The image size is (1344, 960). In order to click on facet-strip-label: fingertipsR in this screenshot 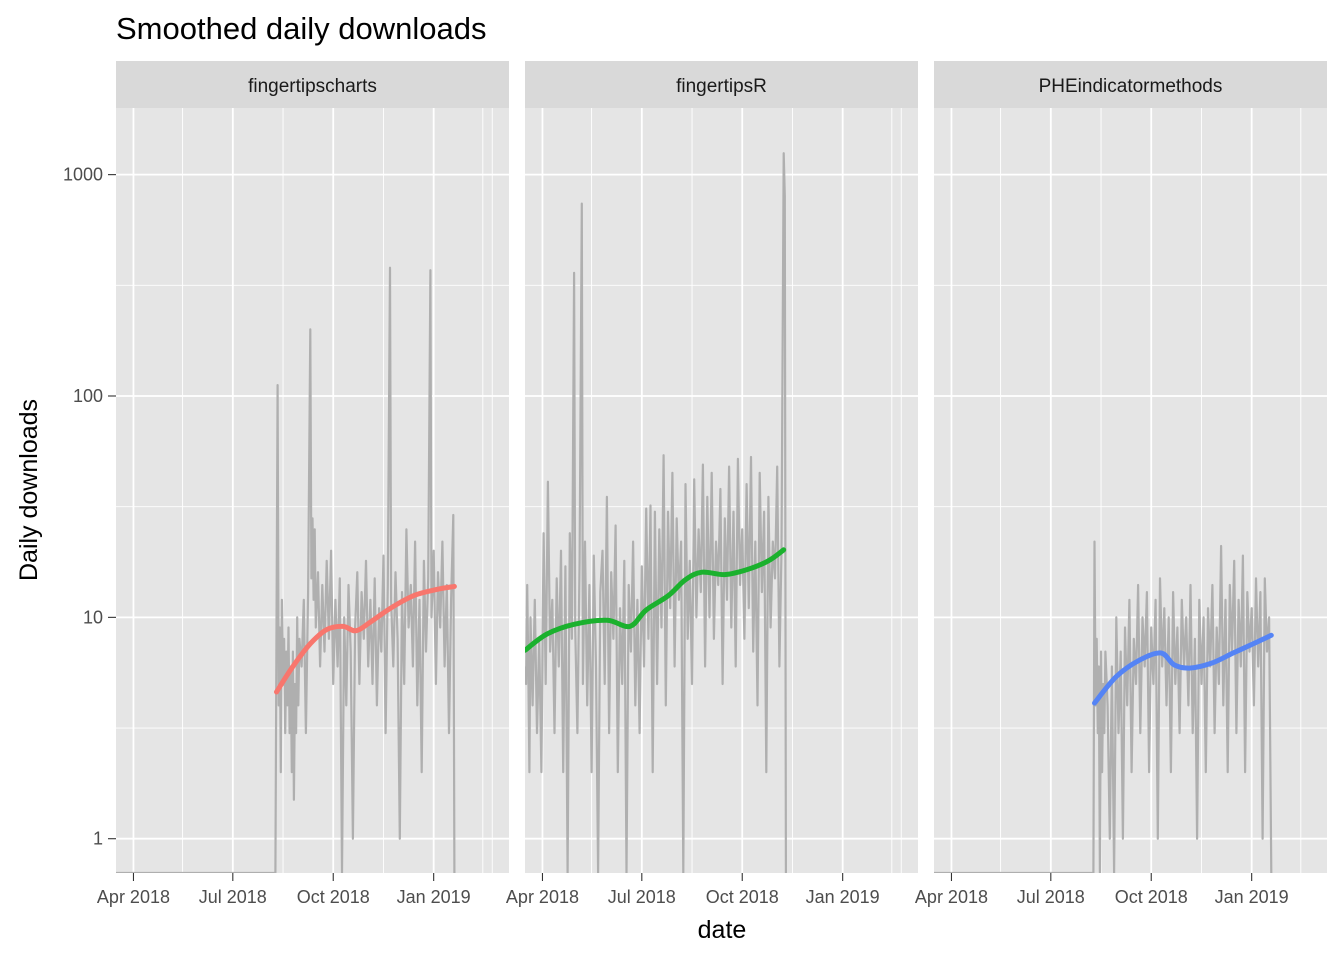, I will do `click(721, 86)`.